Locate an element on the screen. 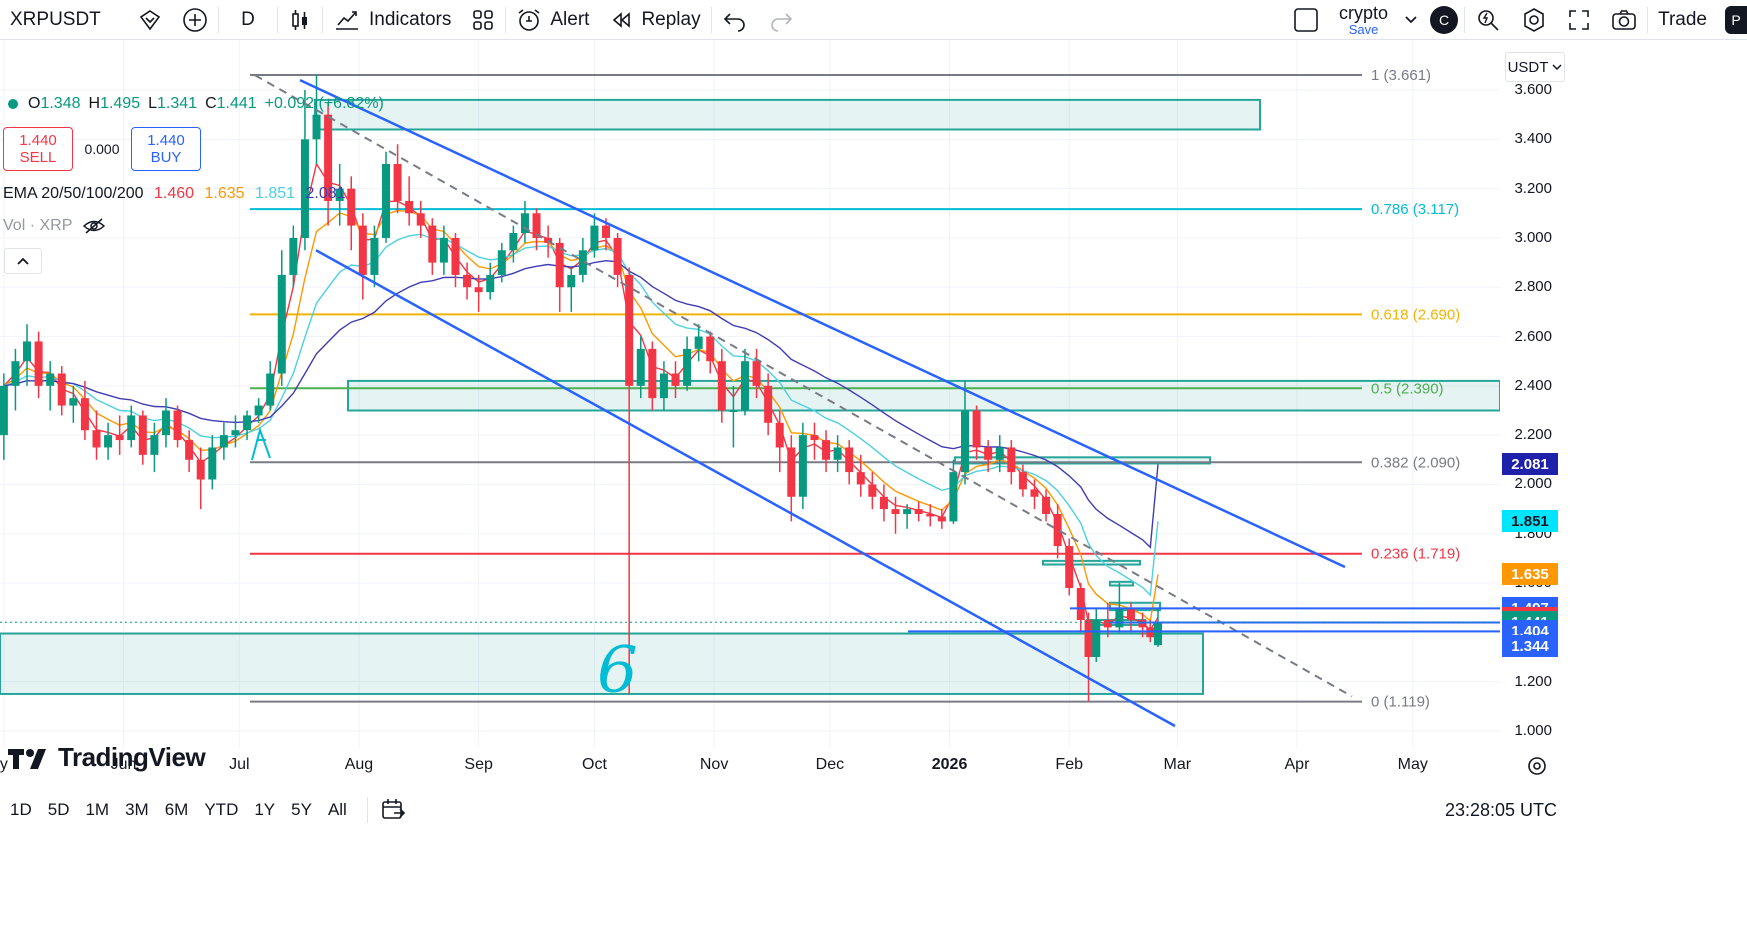 Image resolution: width=1747 pixels, height=925 pixels. grid-icon is located at coordinates (483, 19).